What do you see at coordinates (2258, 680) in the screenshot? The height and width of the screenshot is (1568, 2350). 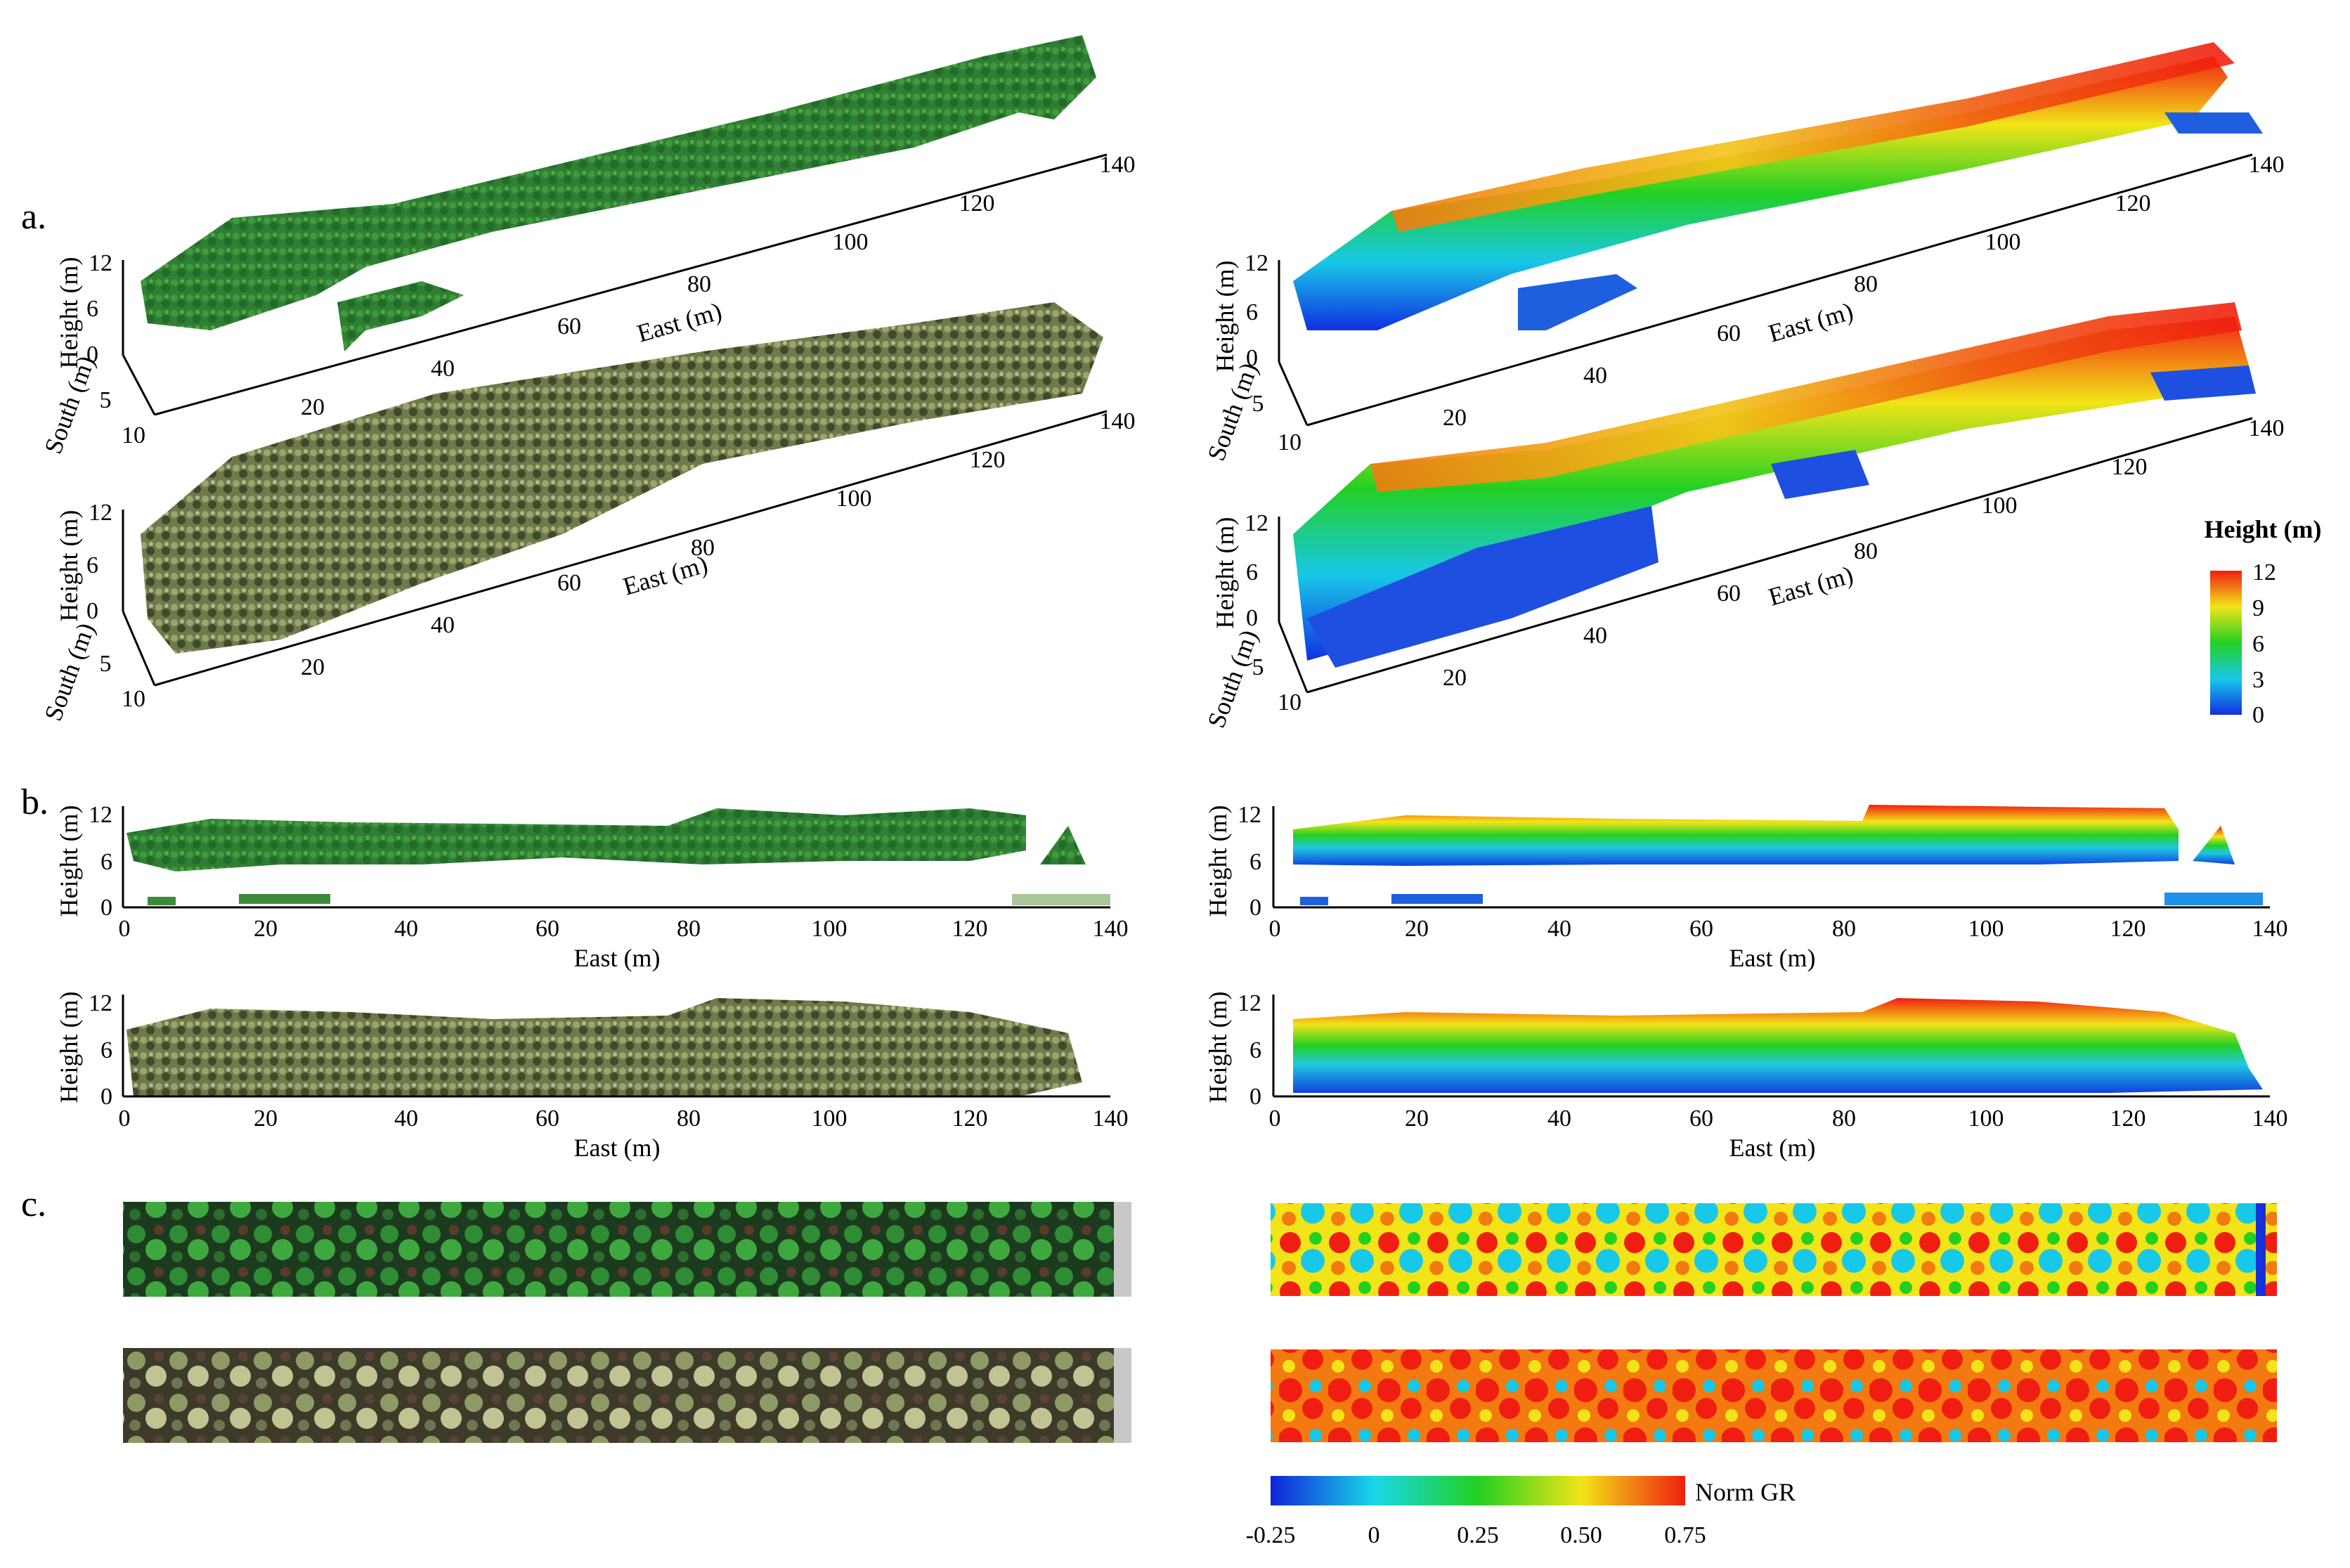 I see `tick-label: 3` at bounding box center [2258, 680].